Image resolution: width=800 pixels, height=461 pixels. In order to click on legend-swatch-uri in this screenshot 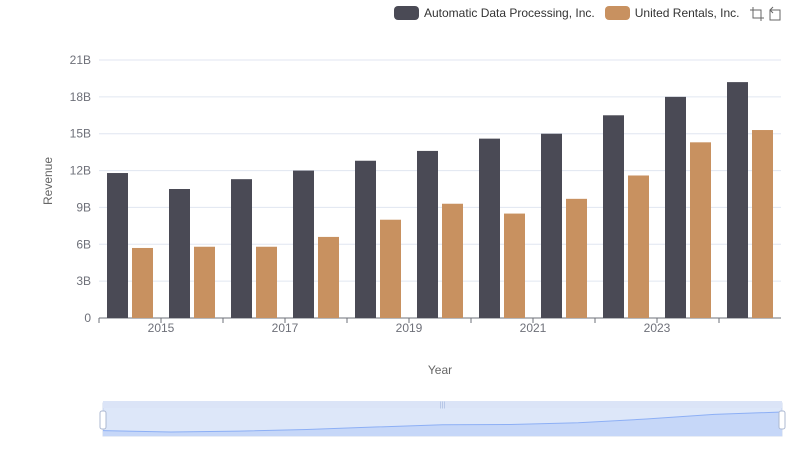, I will do `click(617, 13)`.